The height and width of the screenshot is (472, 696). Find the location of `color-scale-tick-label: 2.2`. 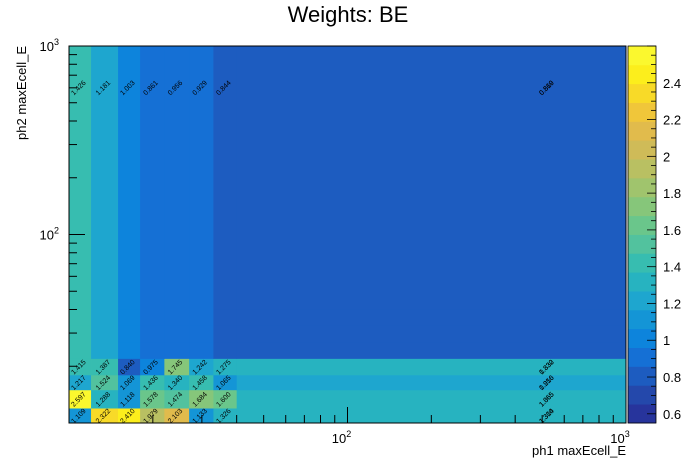

color-scale-tick-label: 2.2 is located at coordinates (672, 120).